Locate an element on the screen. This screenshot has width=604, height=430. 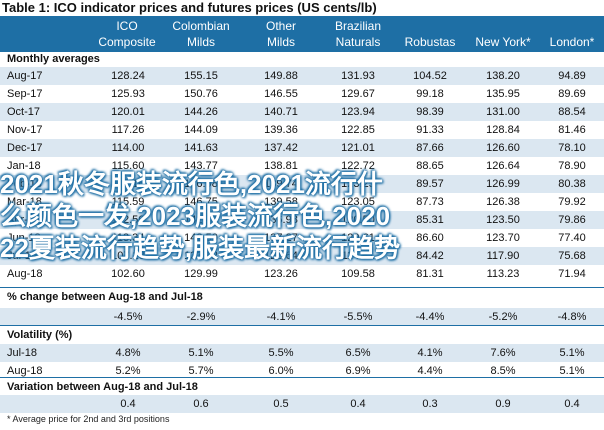
table-cell: 123.50 is located at coordinates (503, 220).